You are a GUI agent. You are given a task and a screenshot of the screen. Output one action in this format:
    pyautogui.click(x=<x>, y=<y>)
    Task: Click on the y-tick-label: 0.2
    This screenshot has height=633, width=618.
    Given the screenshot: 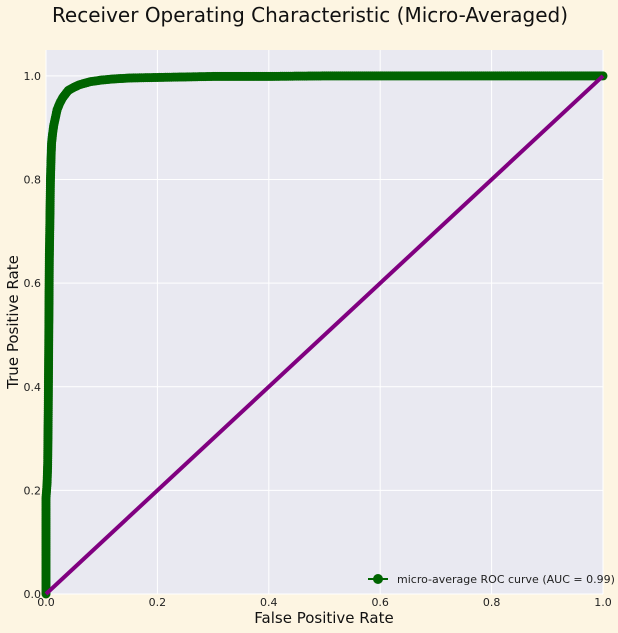 What is the action you would take?
    pyautogui.click(x=33, y=490)
    